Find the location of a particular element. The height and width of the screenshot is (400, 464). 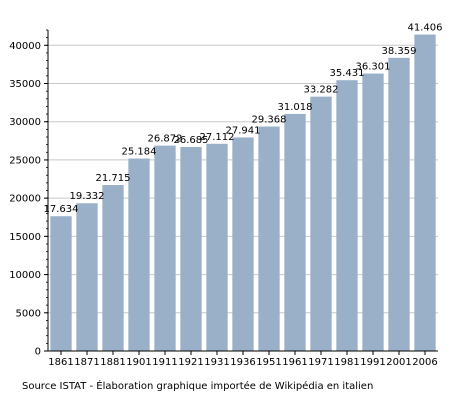

y-tick-label: 30000 is located at coordinates (25, 122).